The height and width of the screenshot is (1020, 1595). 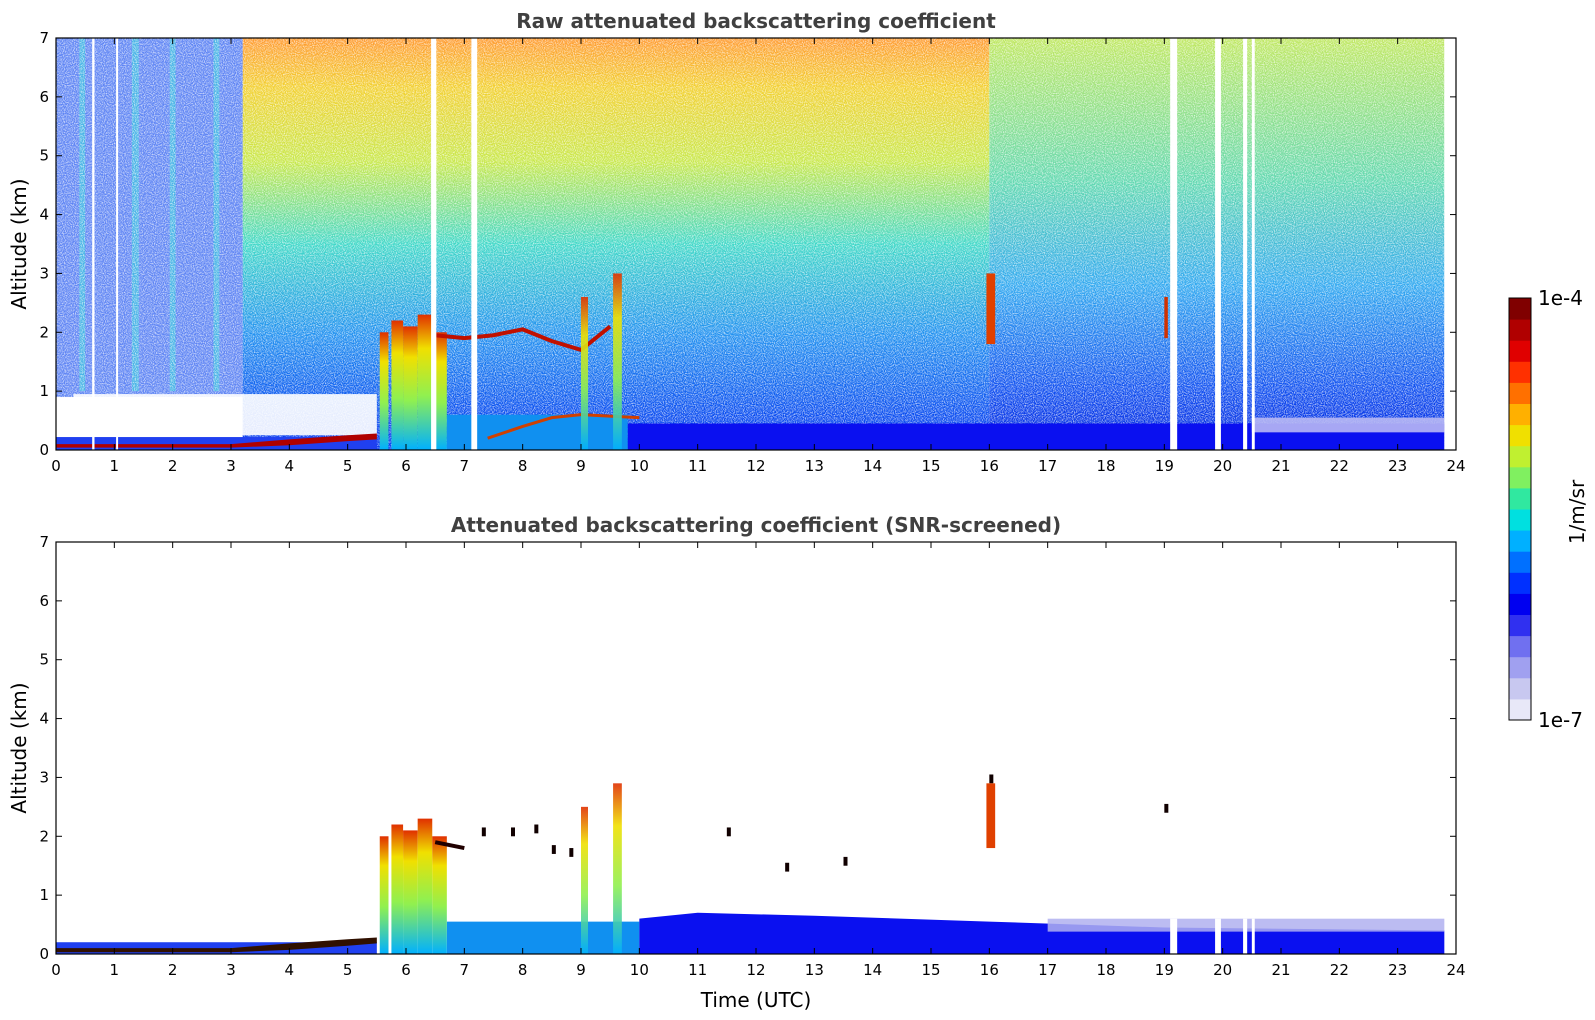 I want to click on x-tick-label: 5, so click(x=348, y=466).